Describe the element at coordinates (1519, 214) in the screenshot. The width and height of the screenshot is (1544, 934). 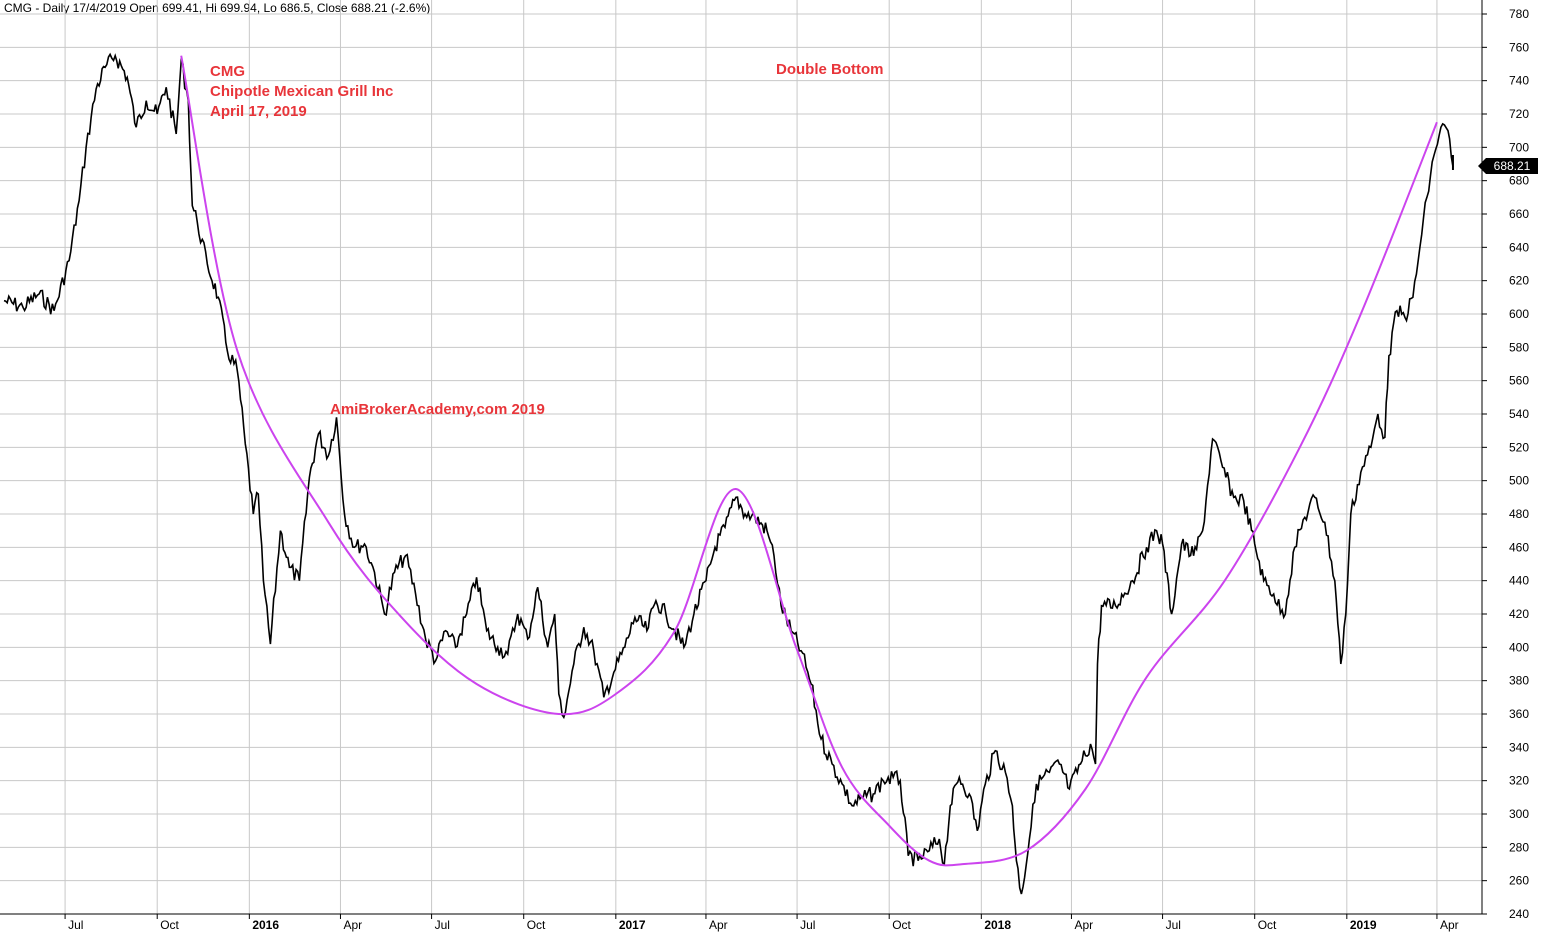
I see `y-tick-label: 660` at that location.